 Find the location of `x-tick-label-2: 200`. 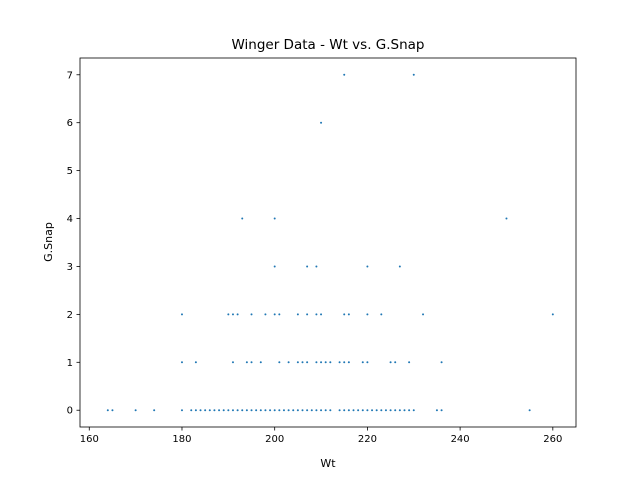

x-tick-label-2: 200 is located at coordinates (274, 439).